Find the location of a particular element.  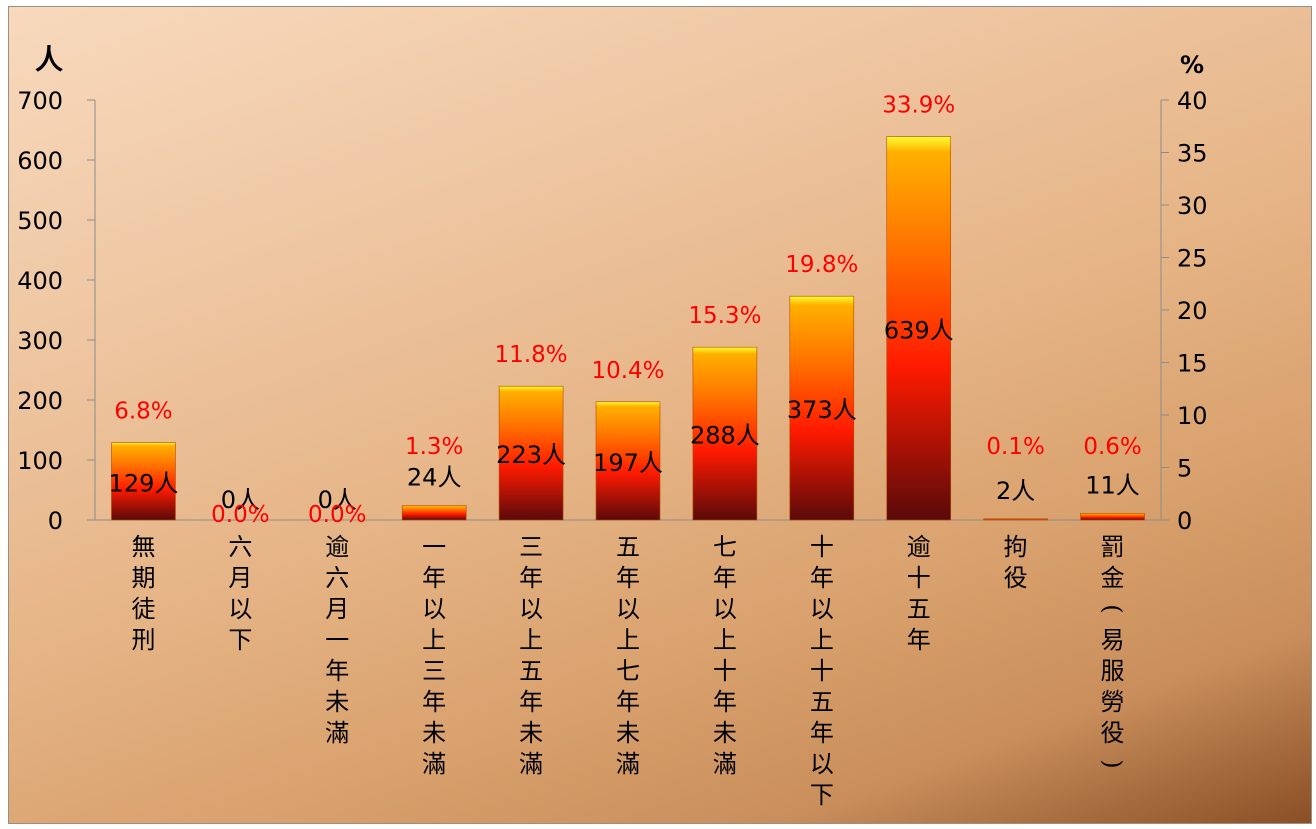

category-char: 徒 is located at coordinates (143, 609).